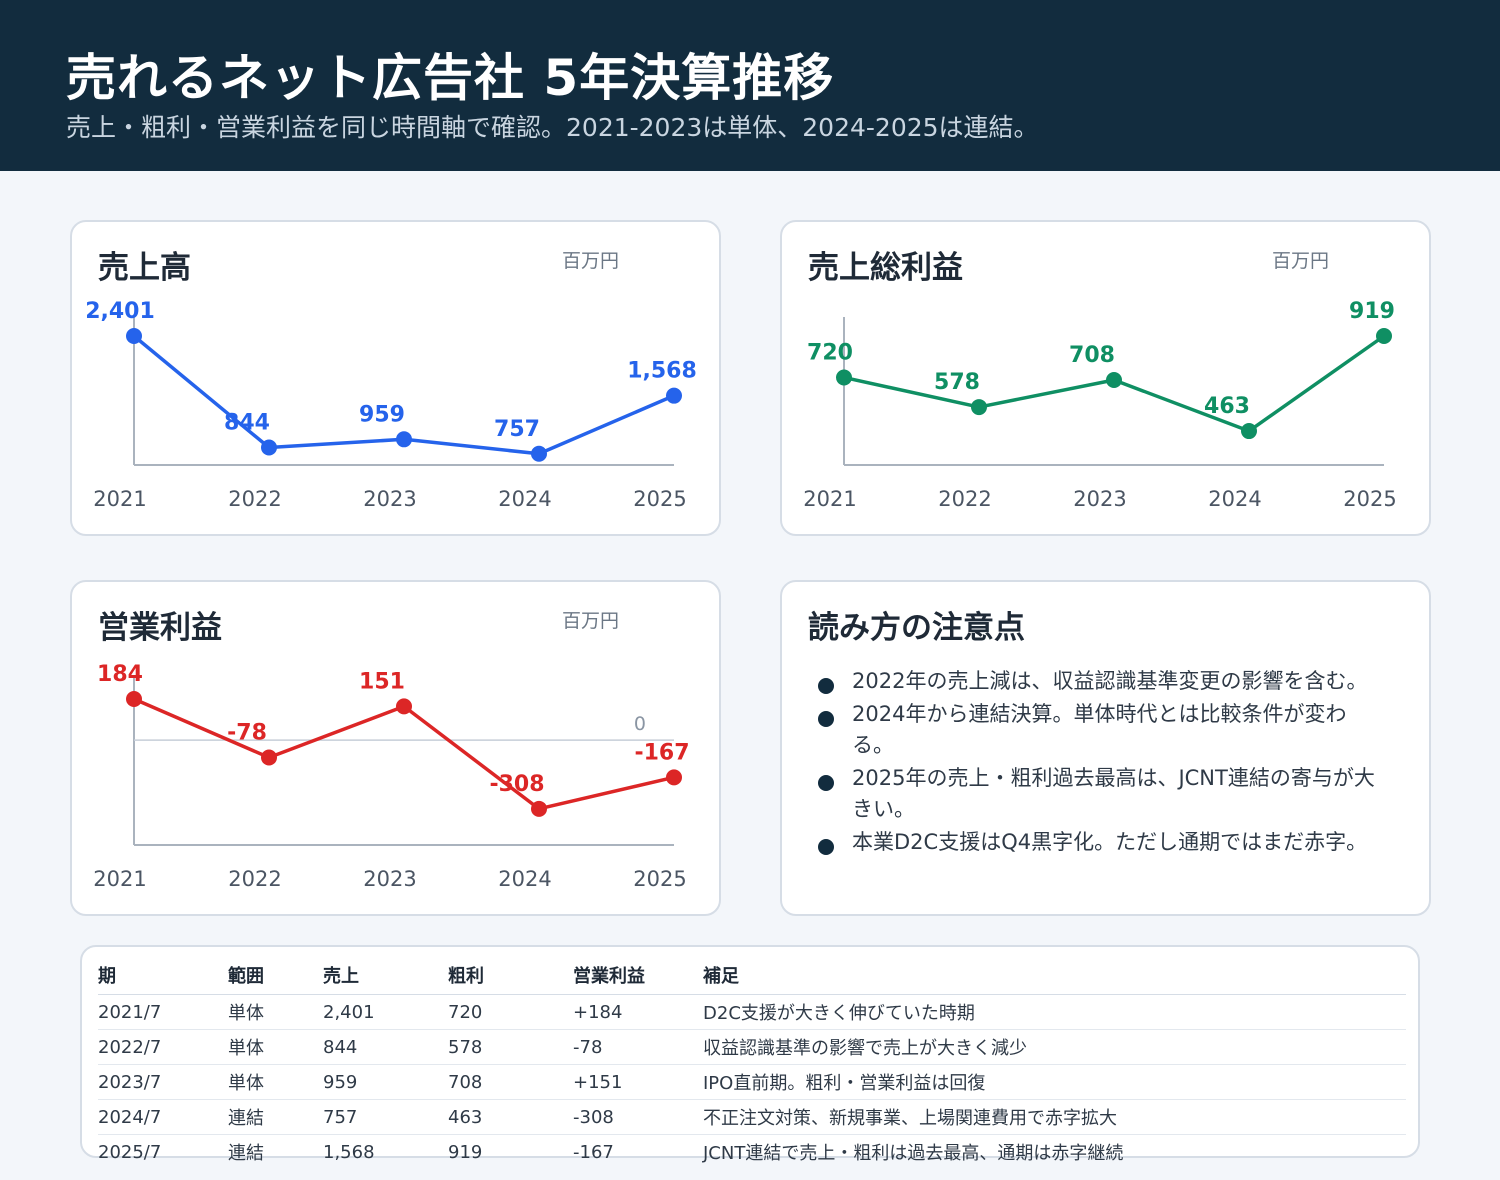 Image resolution: width=1500 pixels, height=1180 pixels. Describe the element at coordinates (1110, 681) in the screenshot. I see `note-text: 2022年の売上減は、収益認識基準変更の影響を含む。` at that location.